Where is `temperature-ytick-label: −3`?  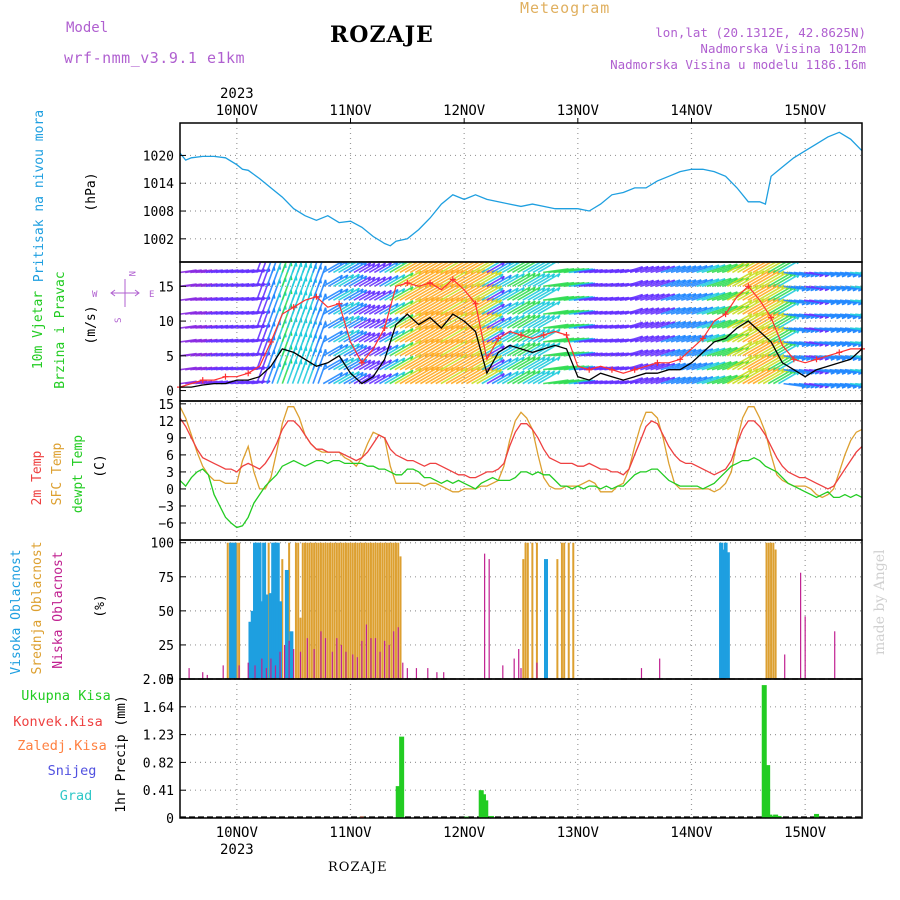
temperature-ytick-label: −3 is located at coordinates (166, 507).